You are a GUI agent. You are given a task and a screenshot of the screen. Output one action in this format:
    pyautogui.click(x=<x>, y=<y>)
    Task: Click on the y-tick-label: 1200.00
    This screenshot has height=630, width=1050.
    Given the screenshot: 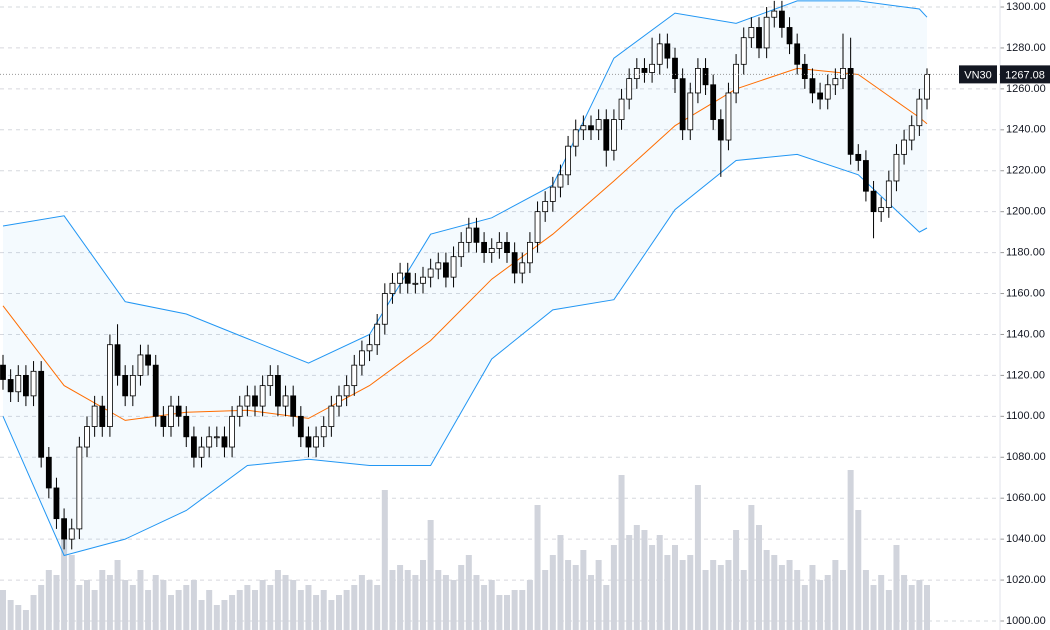 What is the action you would take?
    pyautogui.click(x=1026, y=212)
    